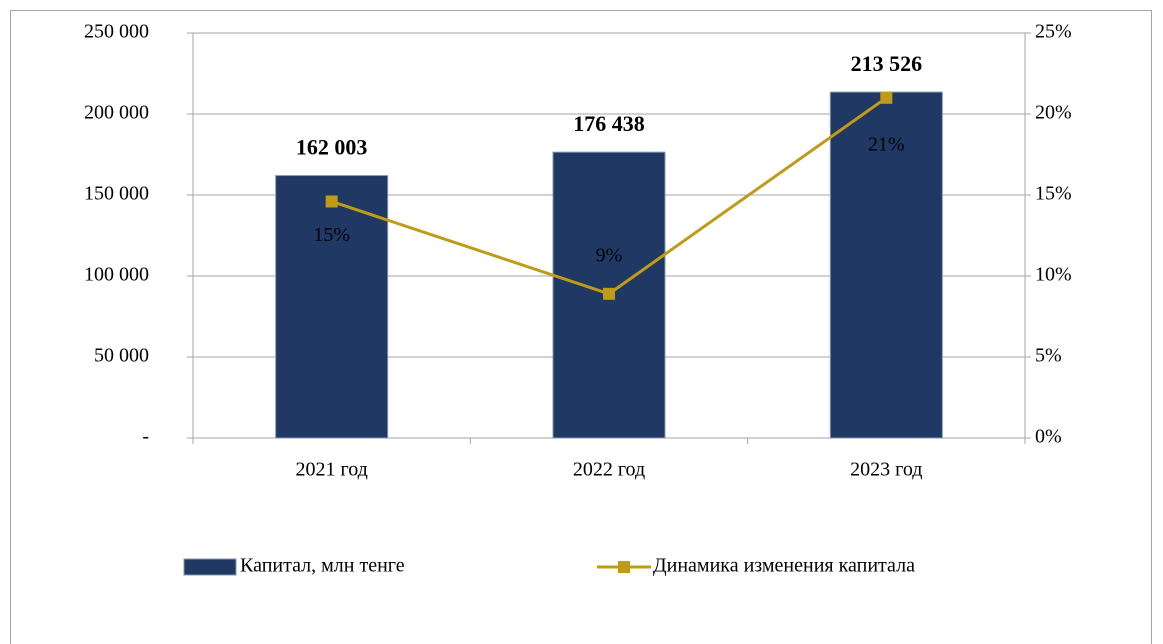 Image resolution: width=1163 pixels, height=644 pixels. Describe the element at coordinates (624, 567) in the screenshot. I see `legend-marker` at that location.